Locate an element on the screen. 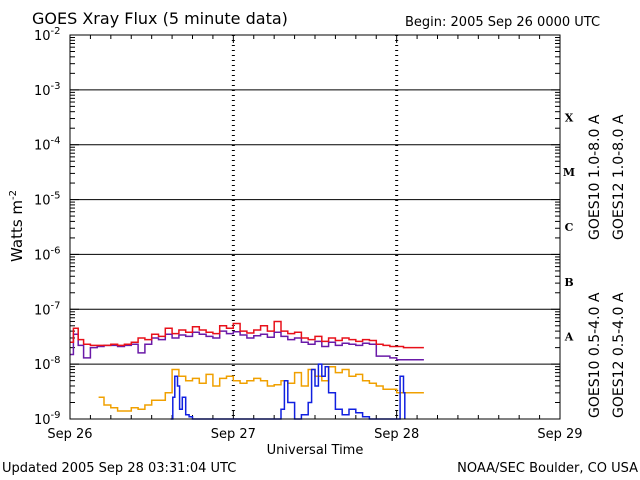 The width and height of the screenshot is (640, 480). flare-class-label: X is located at coordinates (569, 117).